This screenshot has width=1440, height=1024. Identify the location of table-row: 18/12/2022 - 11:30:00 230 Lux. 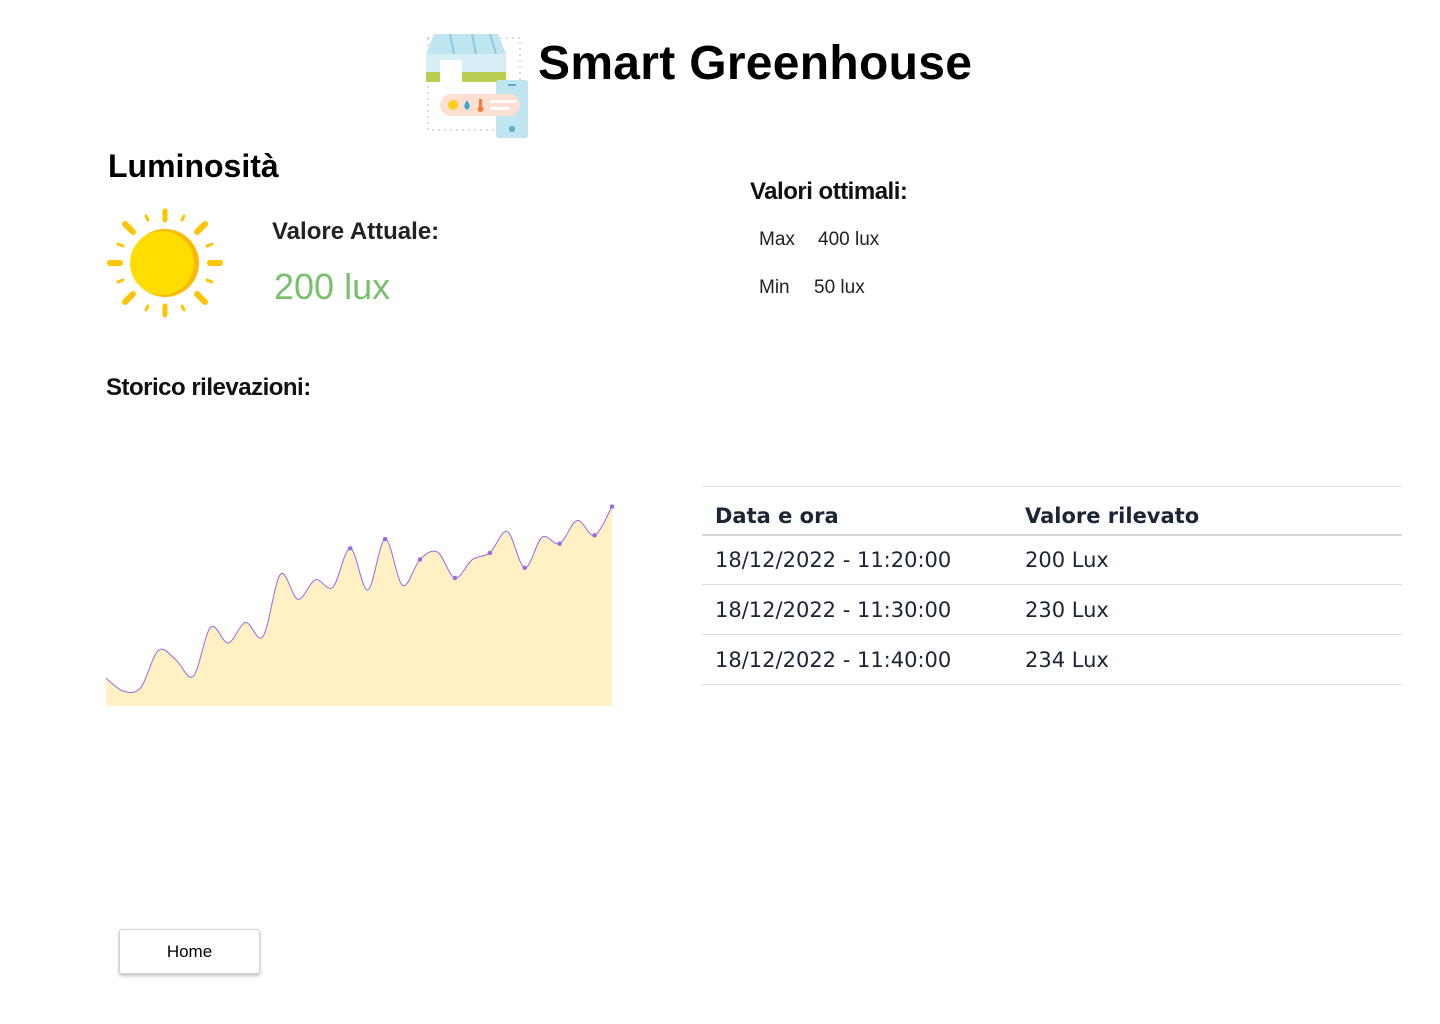
(1052, 609).